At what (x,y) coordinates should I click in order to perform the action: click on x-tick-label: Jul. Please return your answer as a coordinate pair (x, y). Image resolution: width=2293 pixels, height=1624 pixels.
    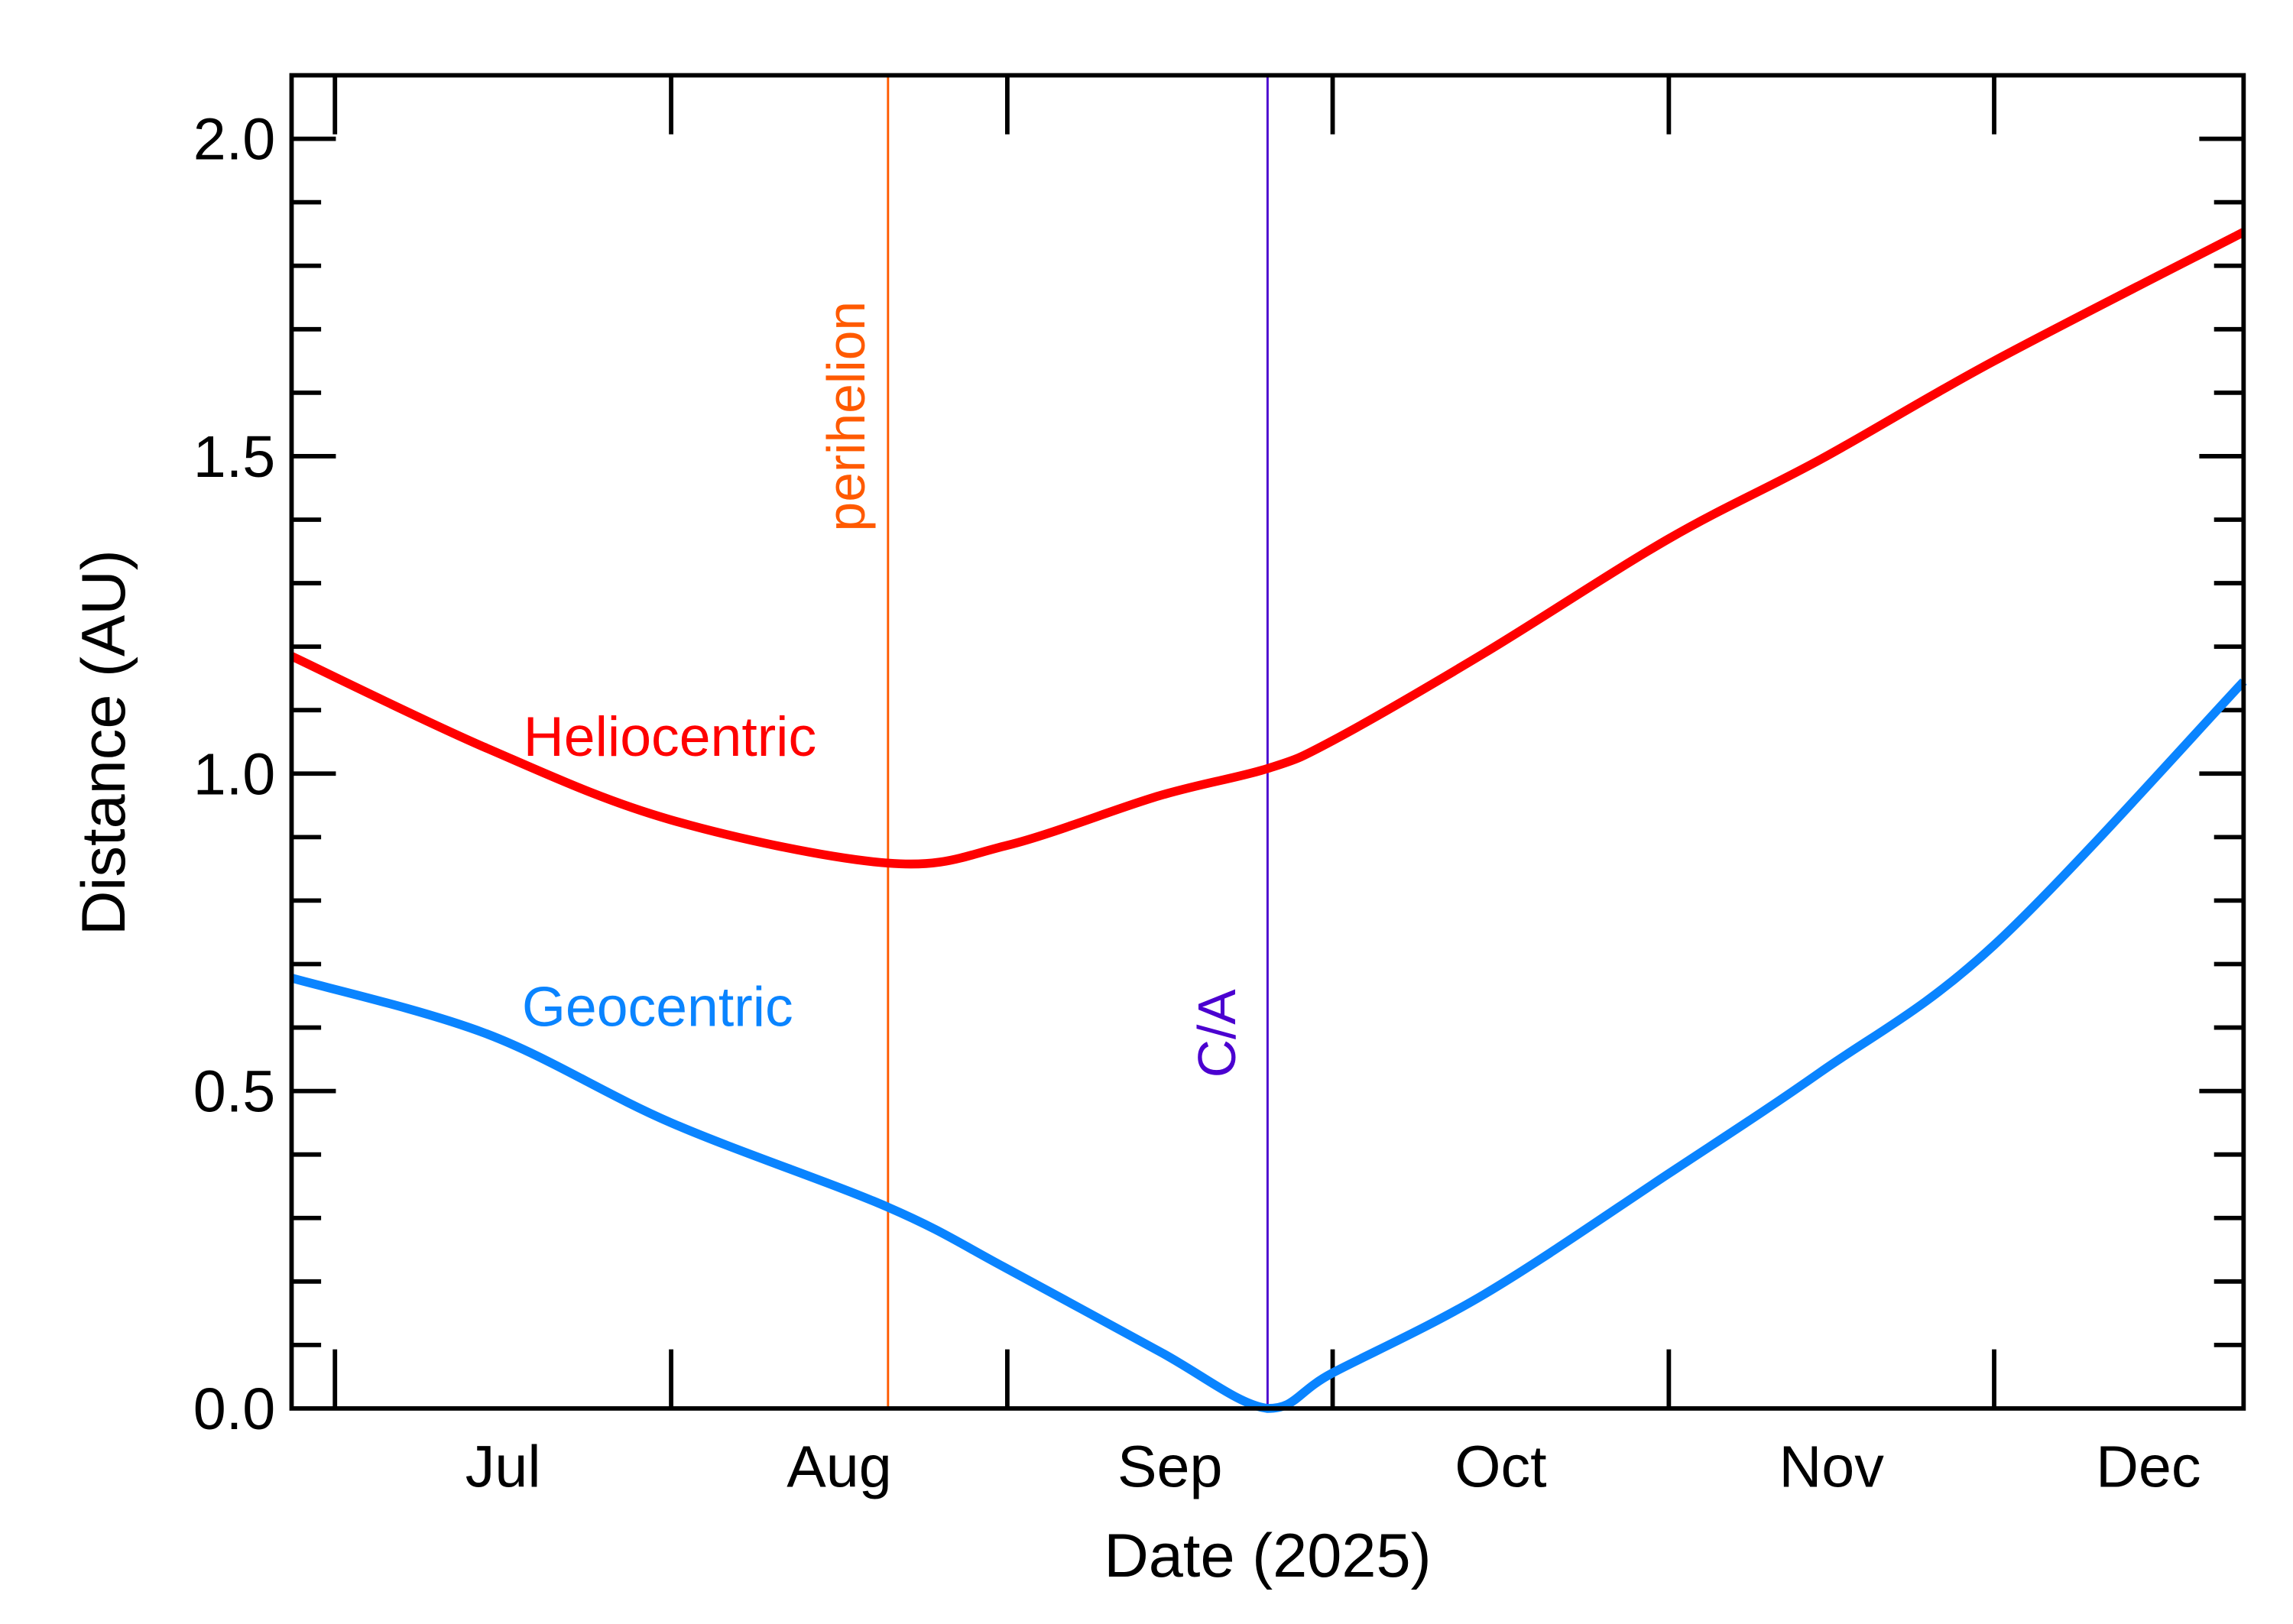
    Looking at the image, I should click on (503, 1466).